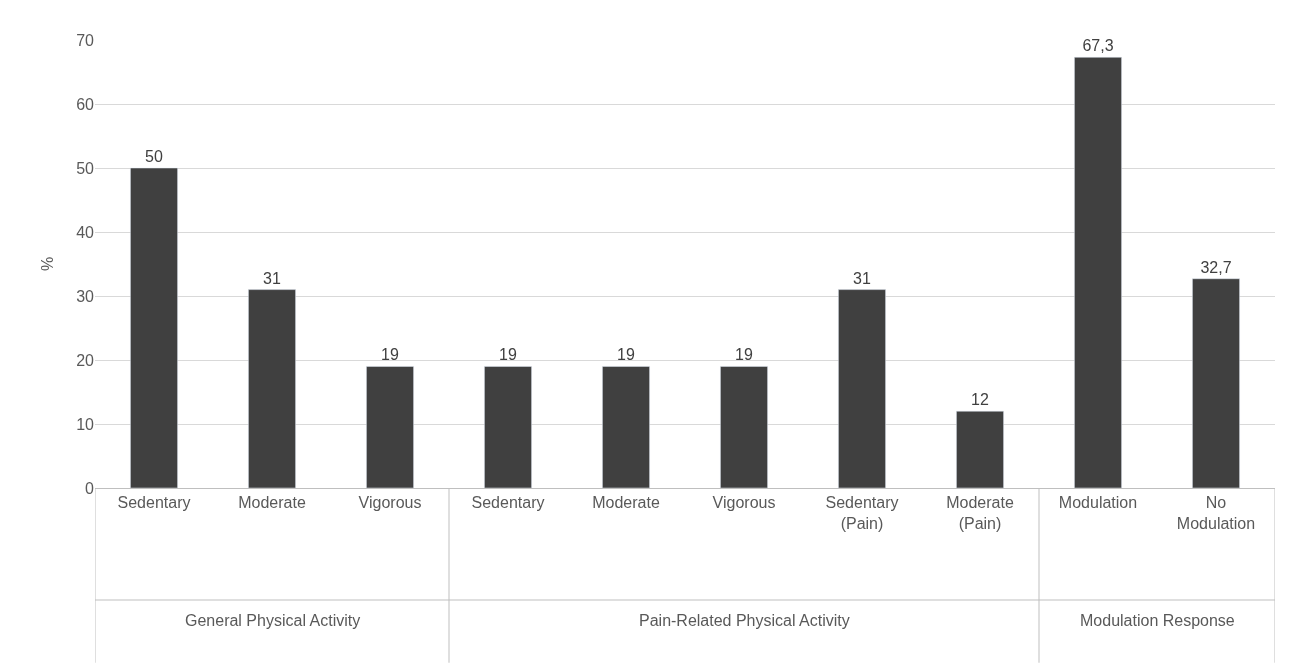 The height and width of the screenshot is (666, 1303). I want to click on data-label: 50, so click(154, 156).